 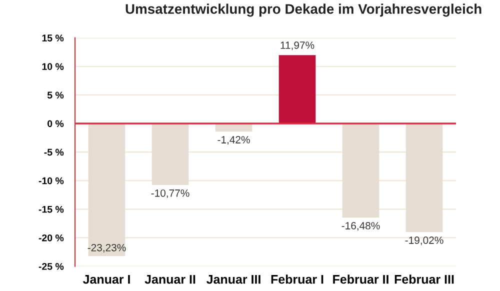 What do you see at coordinates (106, 279) in the screenshot?
I see `x-tick-label: Januar I` at bounding box center [106, 279].